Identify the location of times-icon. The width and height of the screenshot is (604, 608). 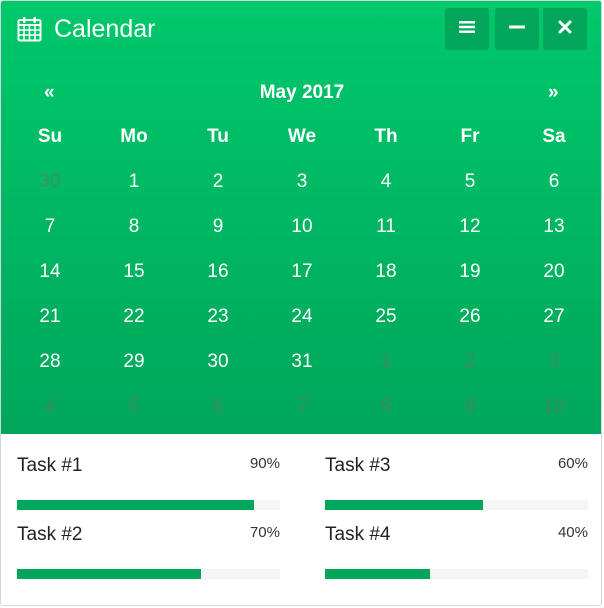
(565, 29).